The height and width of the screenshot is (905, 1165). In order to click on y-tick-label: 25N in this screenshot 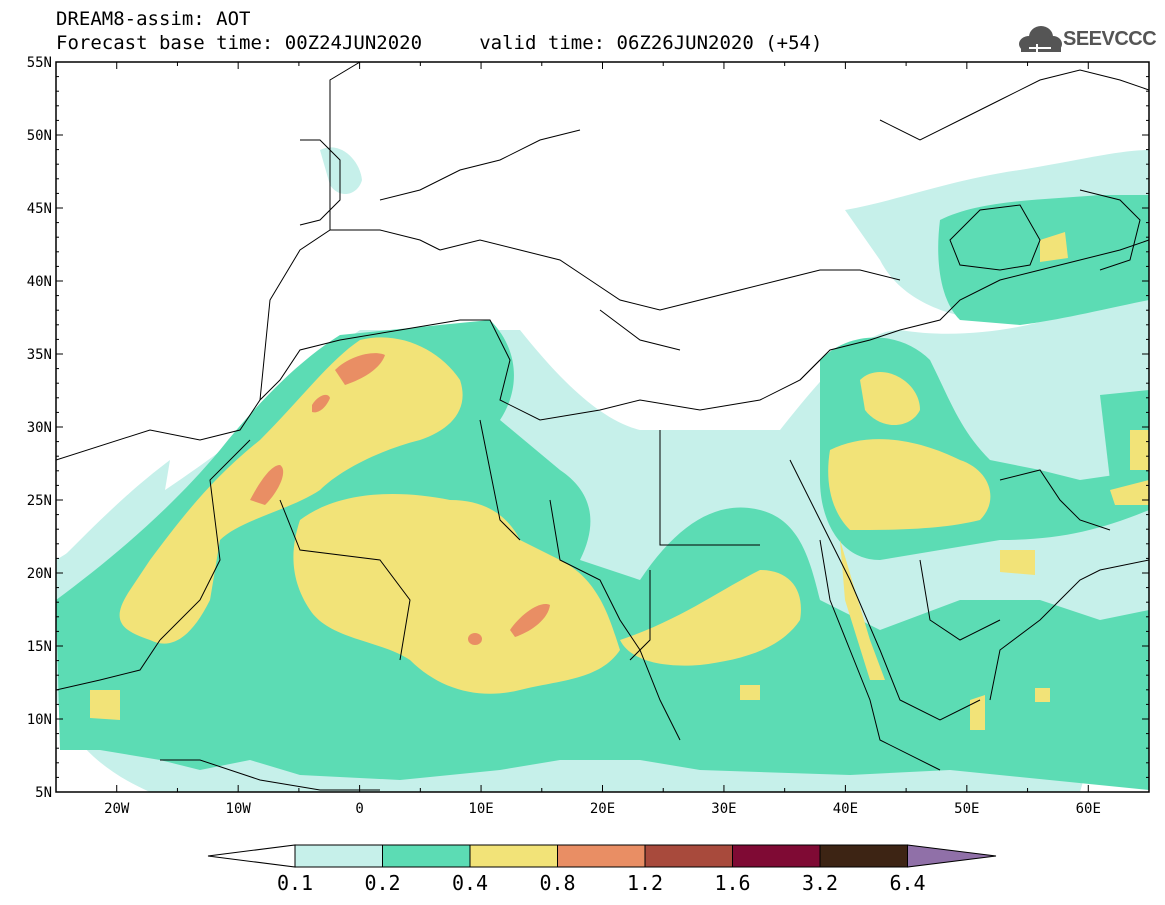, I will do `click(39, 501)`.